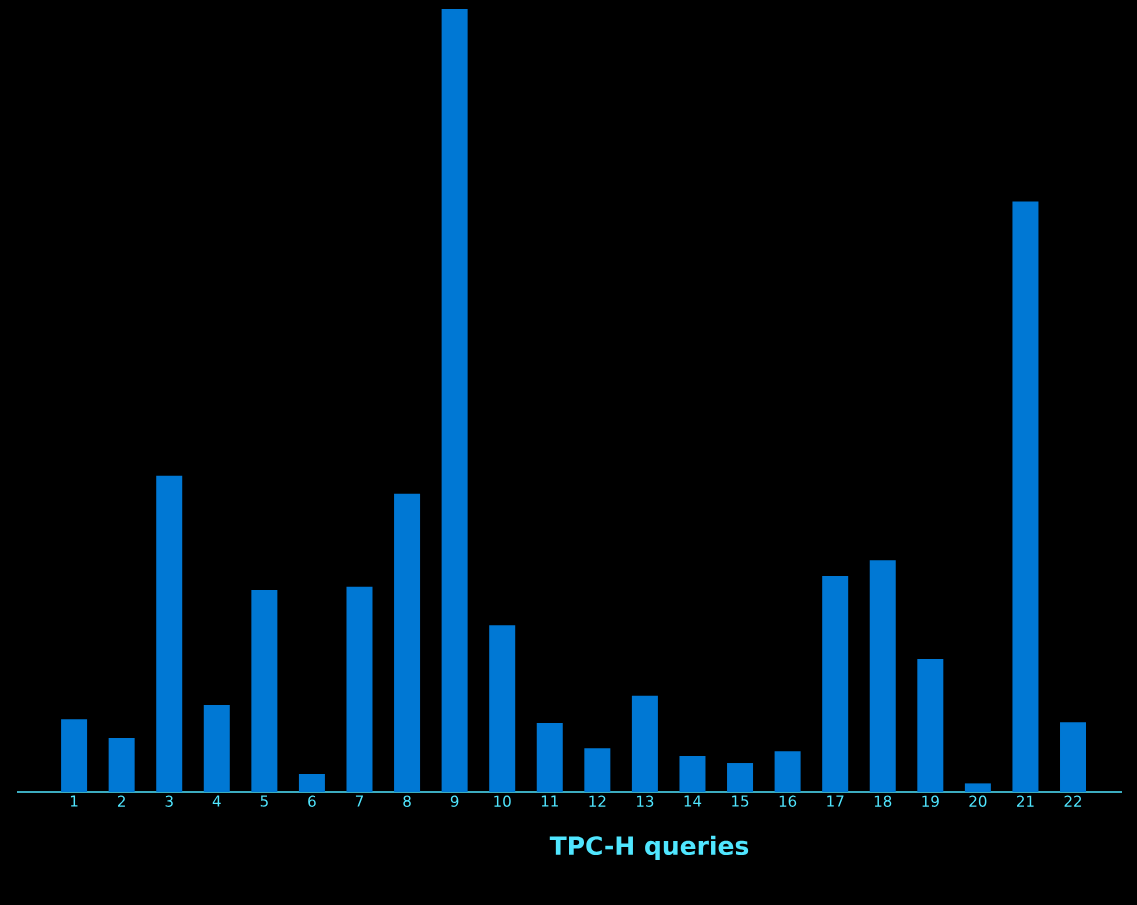 The image size is (1137, 905). I want to click on x-tick-label: 17, so click(835, 801).